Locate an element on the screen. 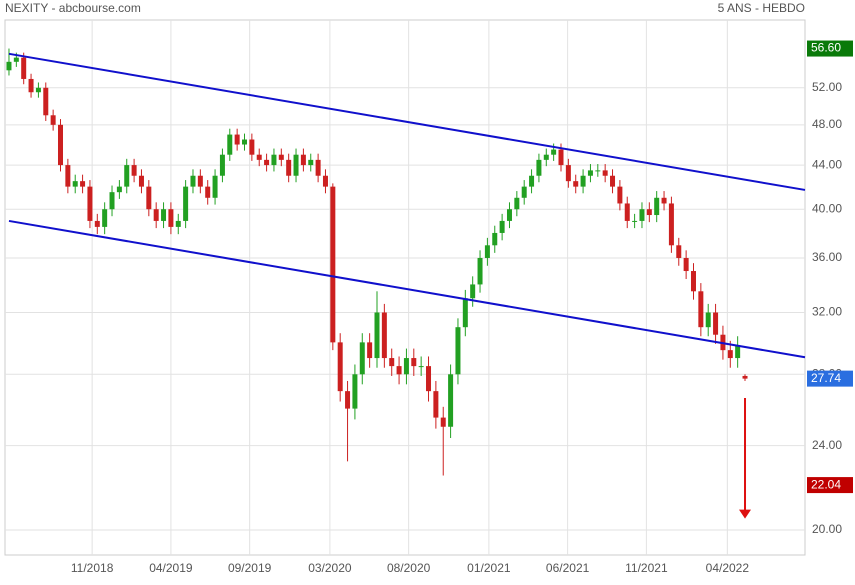 Image resolution: width=855 pixels, height=585 pixels. y-tick-label: 40.00 is located at coordinates (827, 208).